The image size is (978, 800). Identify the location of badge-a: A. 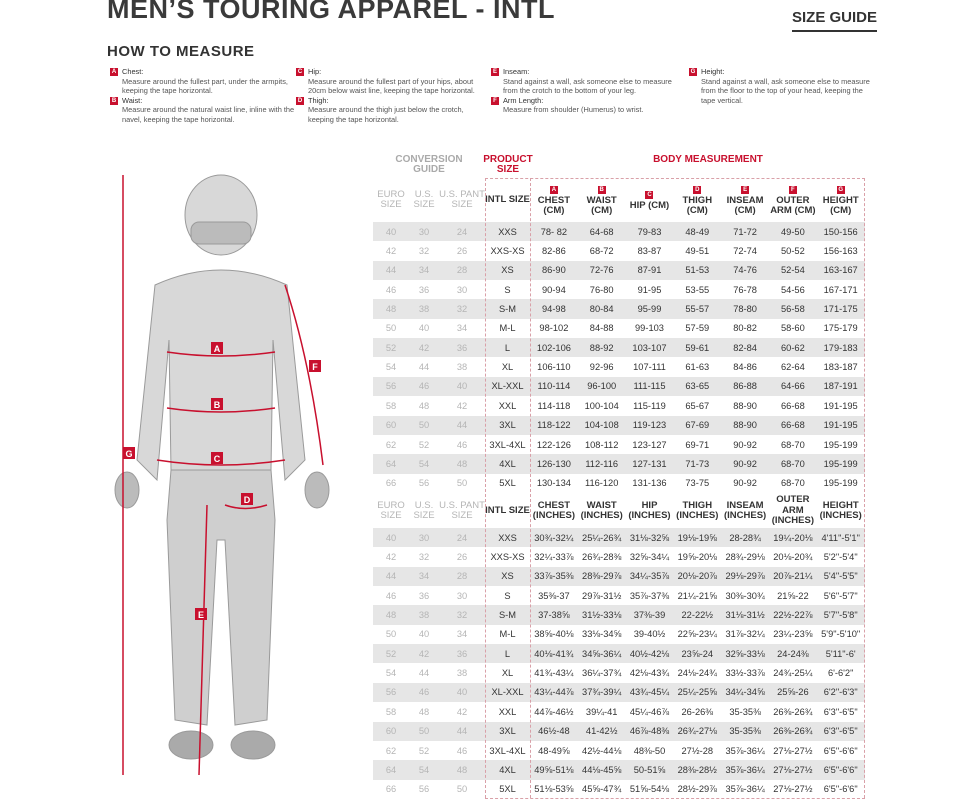
(114, 72).